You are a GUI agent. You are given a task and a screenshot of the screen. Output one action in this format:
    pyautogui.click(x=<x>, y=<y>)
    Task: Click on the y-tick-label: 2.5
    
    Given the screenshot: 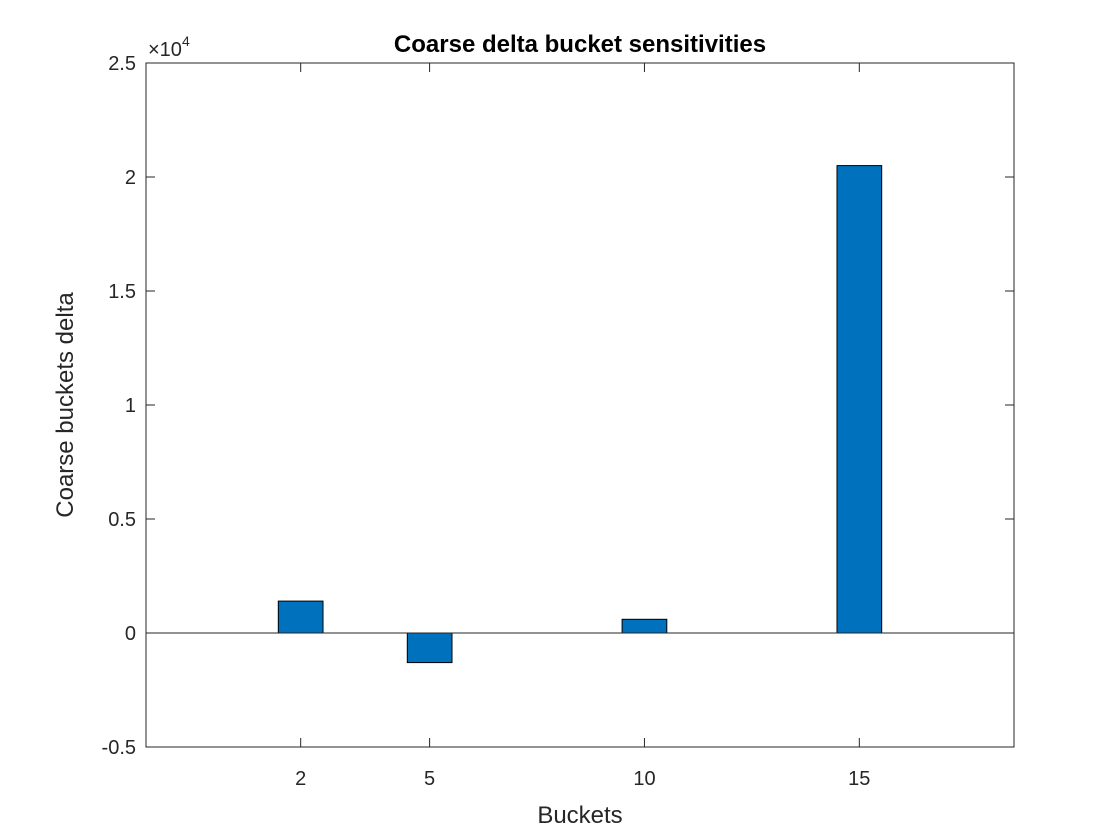 What is the action you would take?
    pyautogui.click(x=122, y=64)
    